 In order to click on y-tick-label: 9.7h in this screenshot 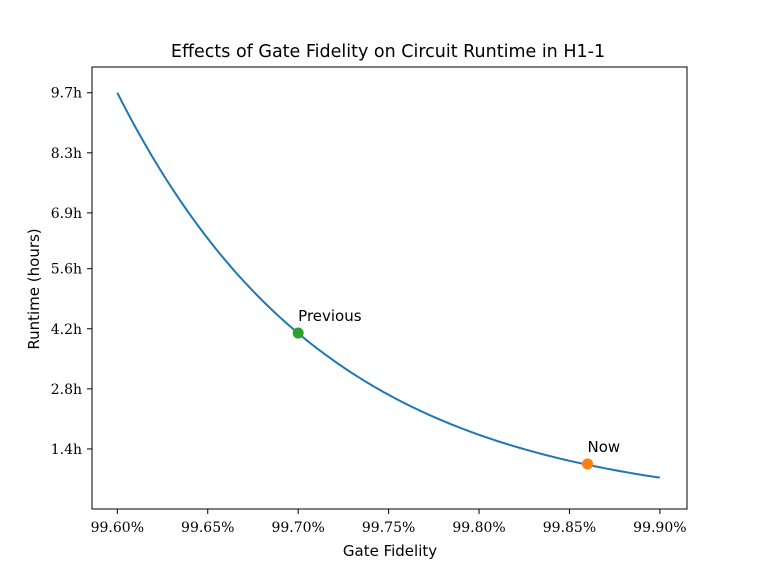, I will do `click(66, 94)`.